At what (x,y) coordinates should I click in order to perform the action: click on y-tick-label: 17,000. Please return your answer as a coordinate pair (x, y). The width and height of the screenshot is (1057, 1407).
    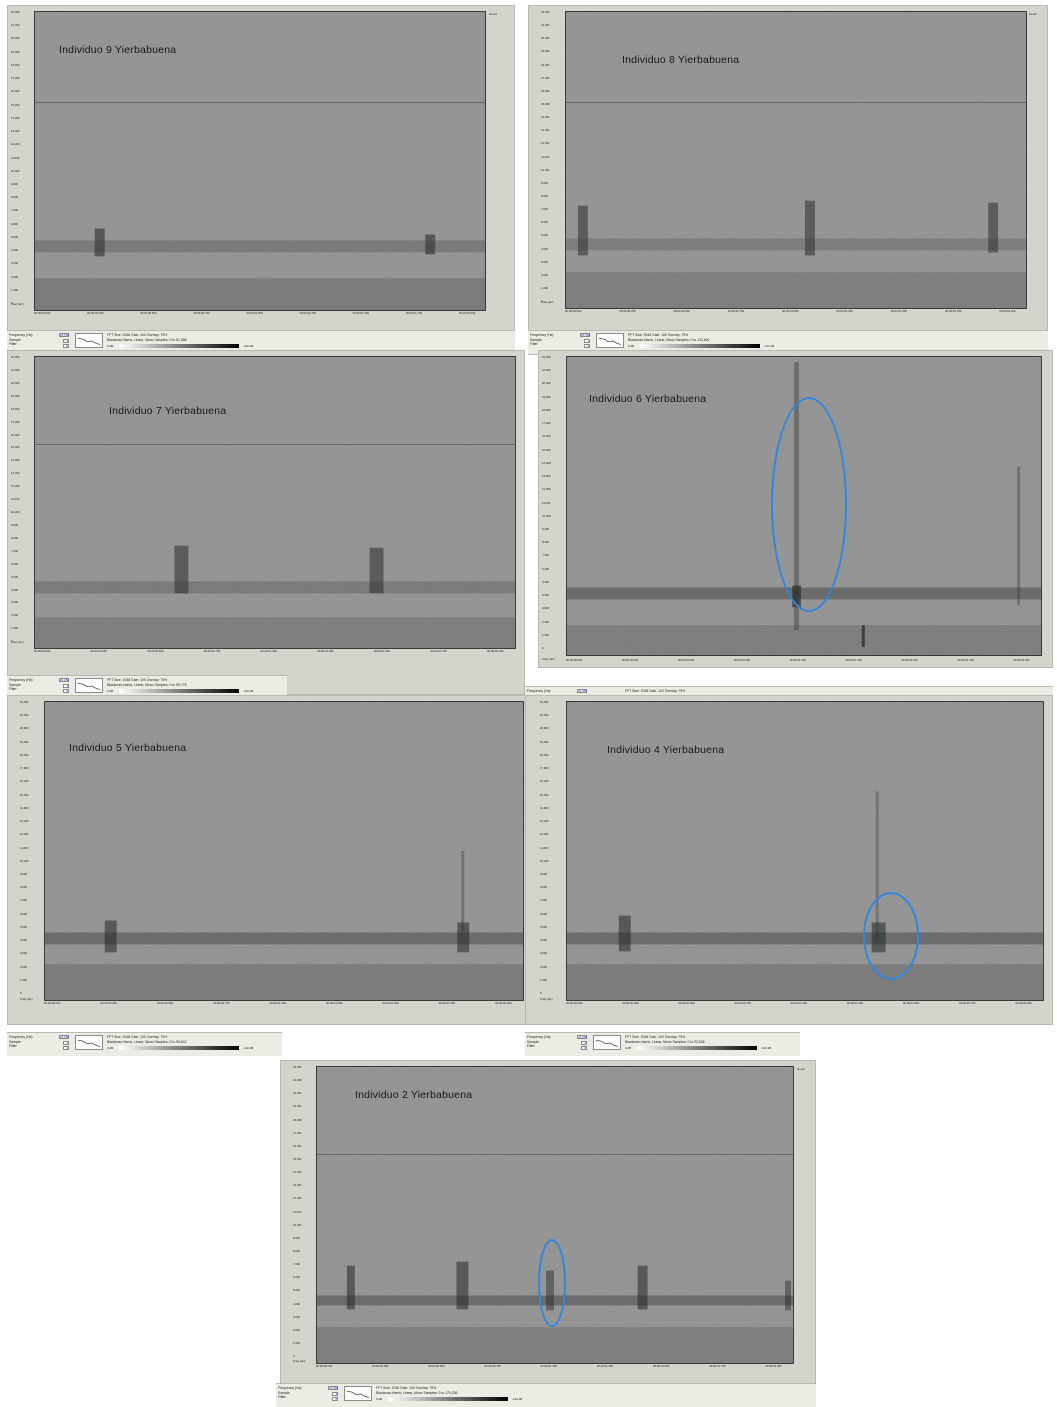
    Looking at the image, I should click on (24, 768).